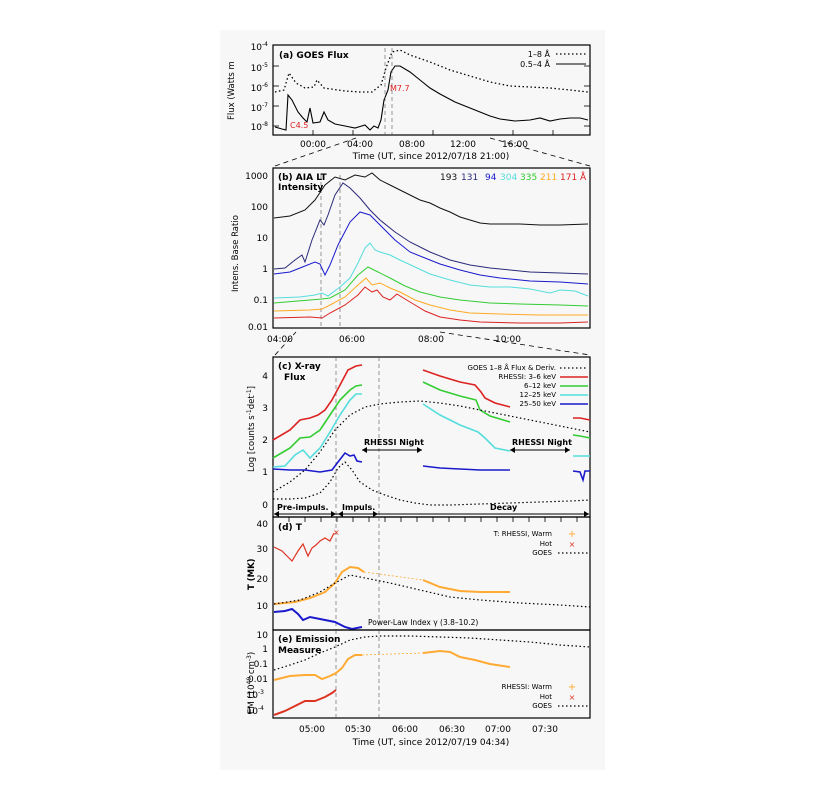 The height and width of the screenshot is (788, 820). I want to click on m77-annotation: M7.7, so click(400, 88).